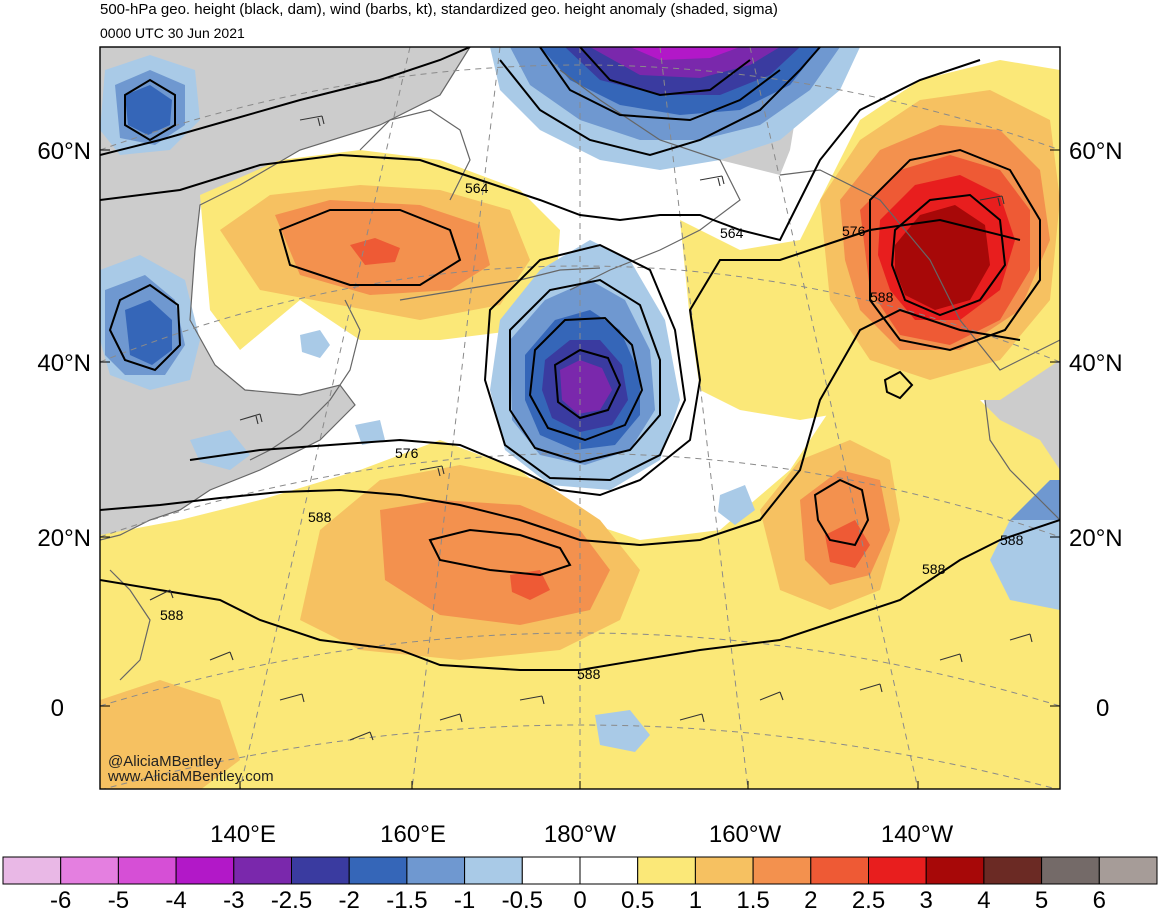  I want to click on colorbar-label: -1.5, so click(406, 900).